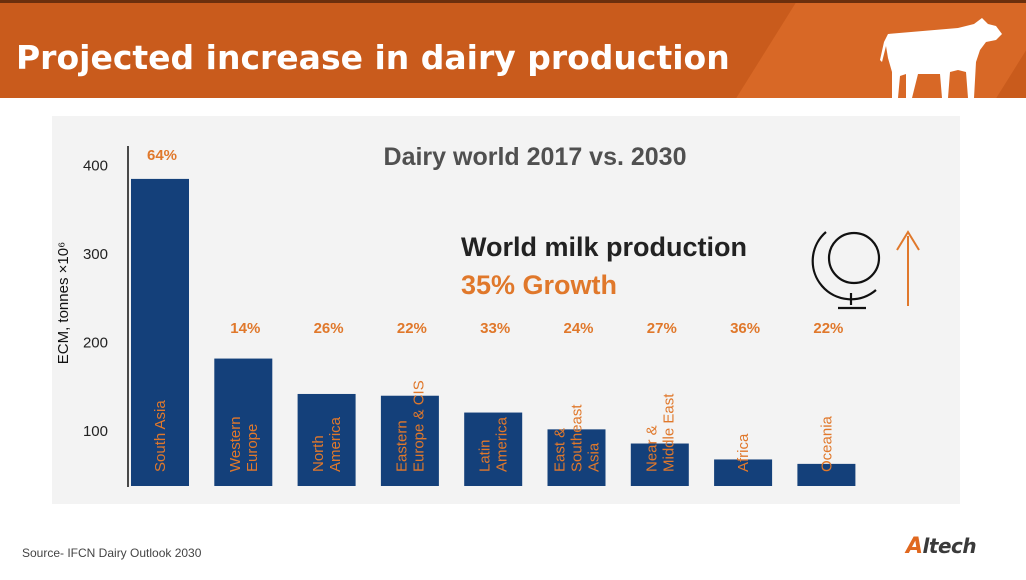 The image size is (1026, 580). I want to click on growth-label: 14%, so click(245, 328).